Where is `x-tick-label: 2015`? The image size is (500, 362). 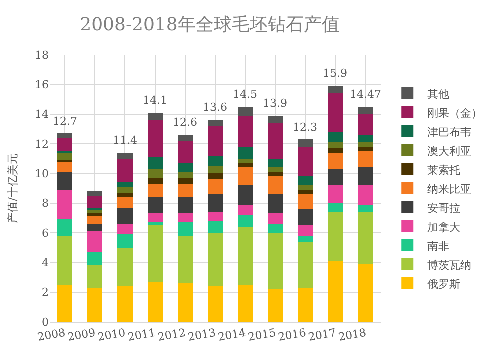 x-tick-label: 2015 is located at coordinates (262, 335).